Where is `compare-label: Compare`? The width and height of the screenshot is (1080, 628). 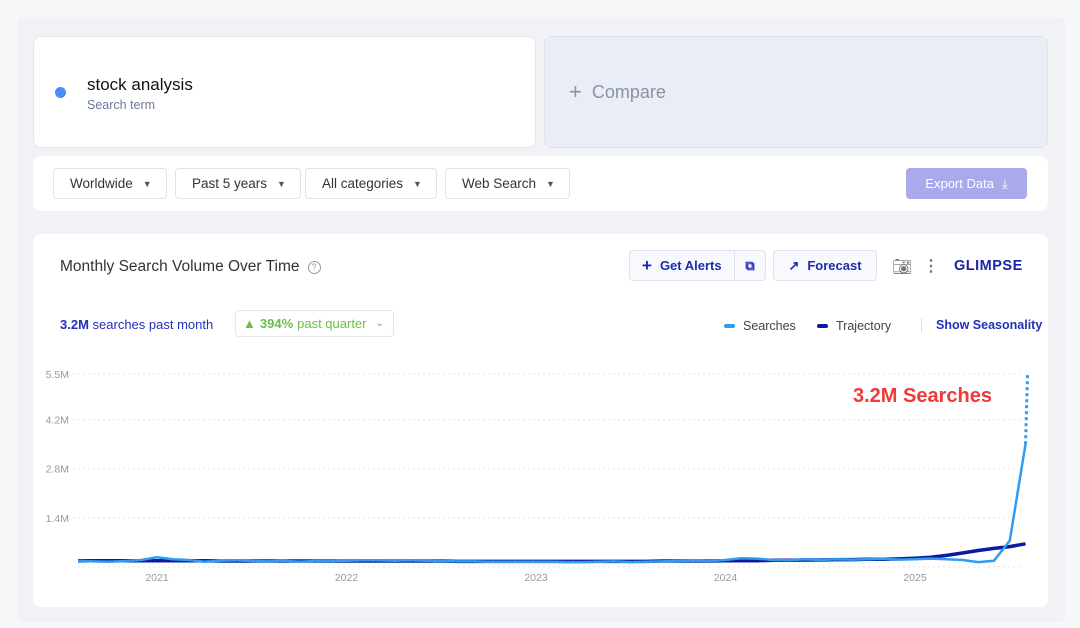
compare-label: Compare is located at coordinates (628, 91).